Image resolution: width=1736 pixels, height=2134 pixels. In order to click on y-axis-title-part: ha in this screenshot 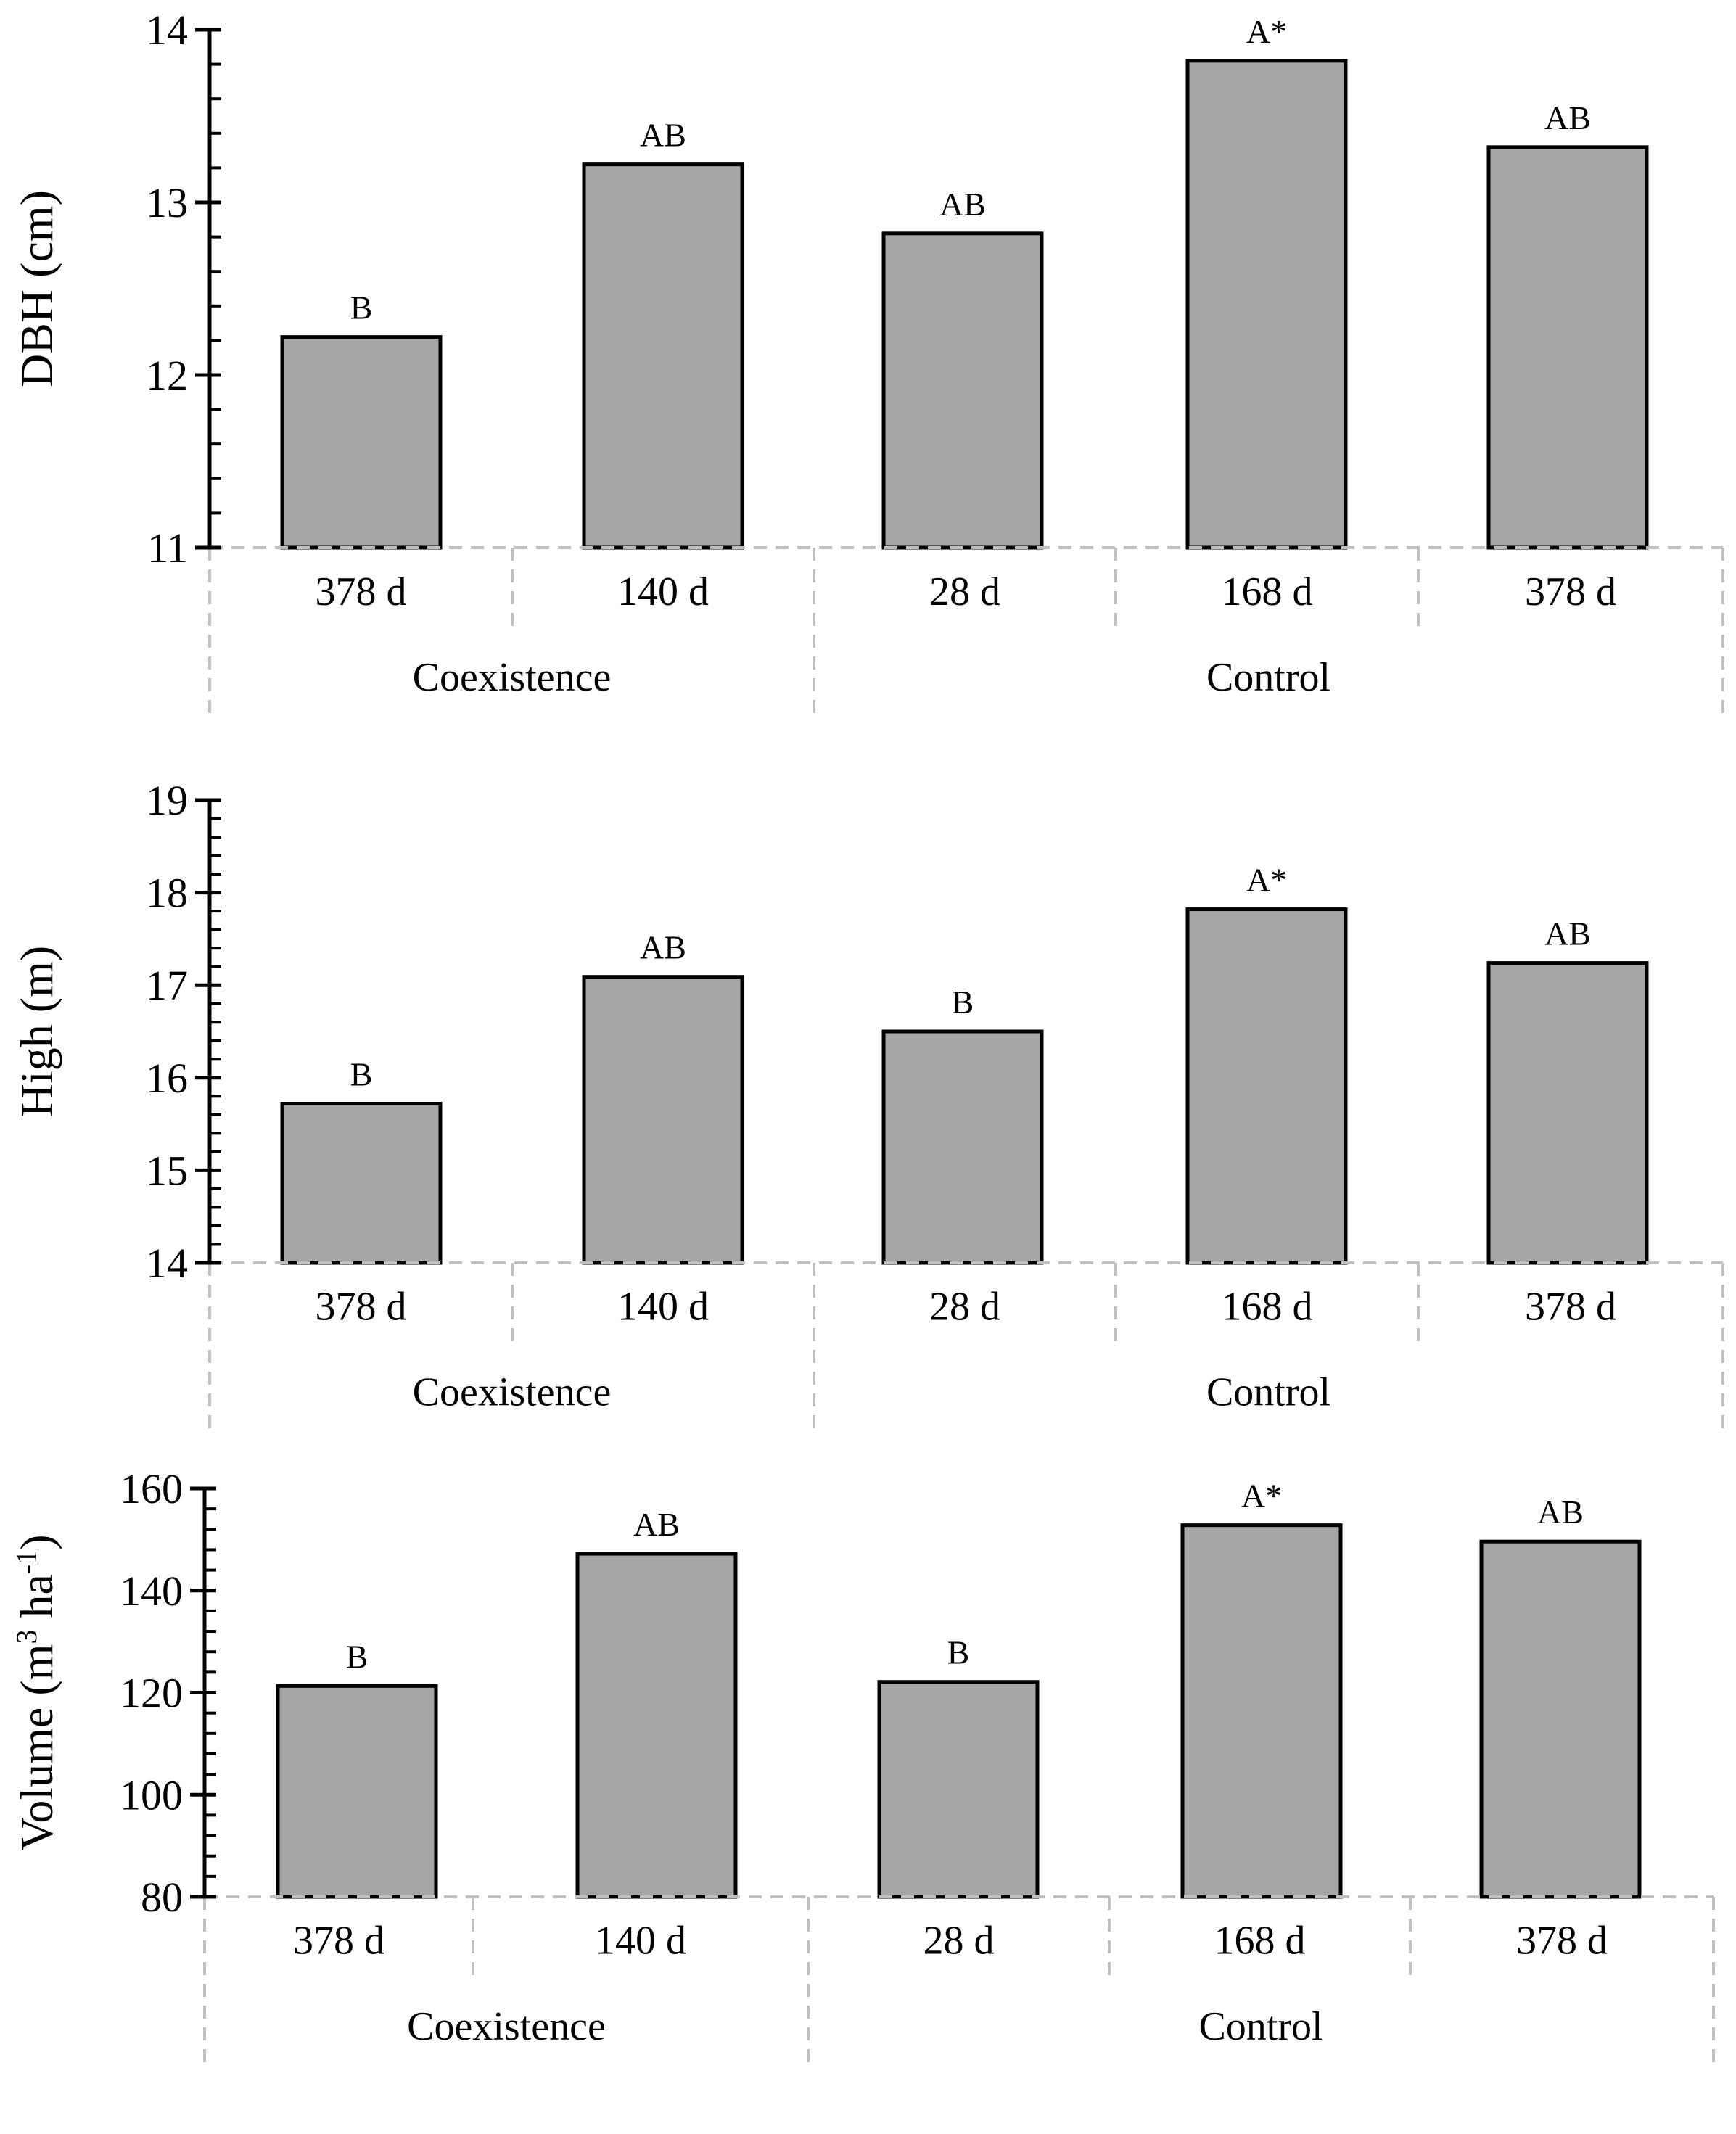, I will do `click(36, 1601)`.